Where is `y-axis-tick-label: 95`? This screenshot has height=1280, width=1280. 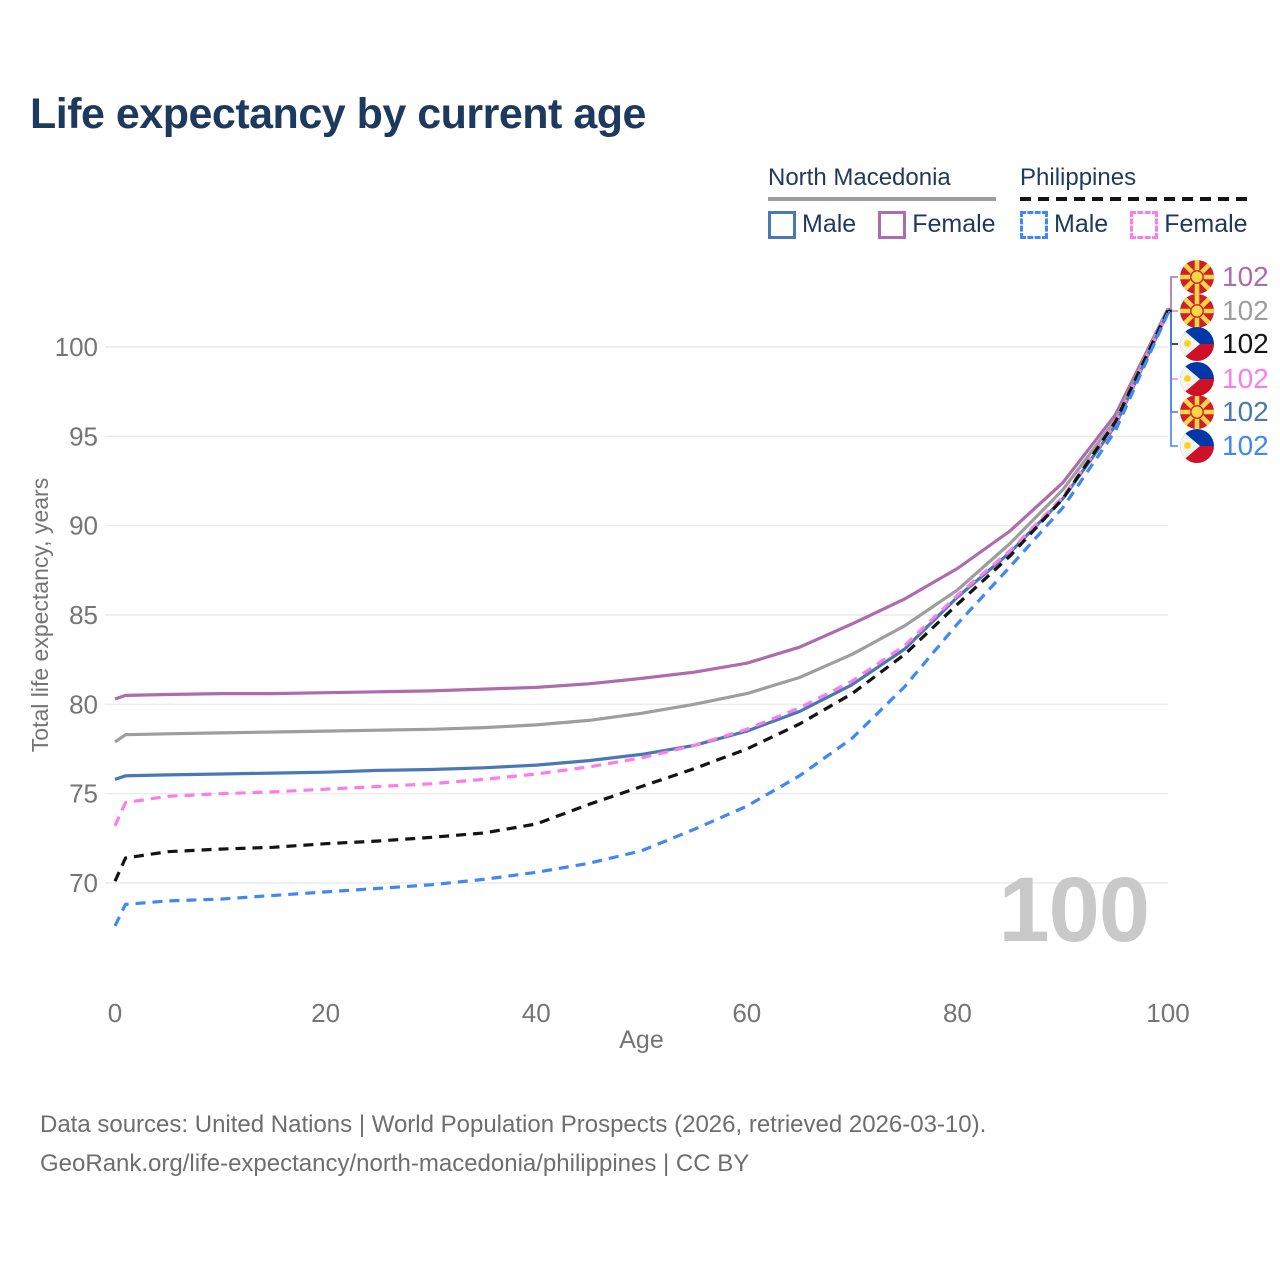 y-axis-tick-label: 95 is located at coordinates (83, 436).